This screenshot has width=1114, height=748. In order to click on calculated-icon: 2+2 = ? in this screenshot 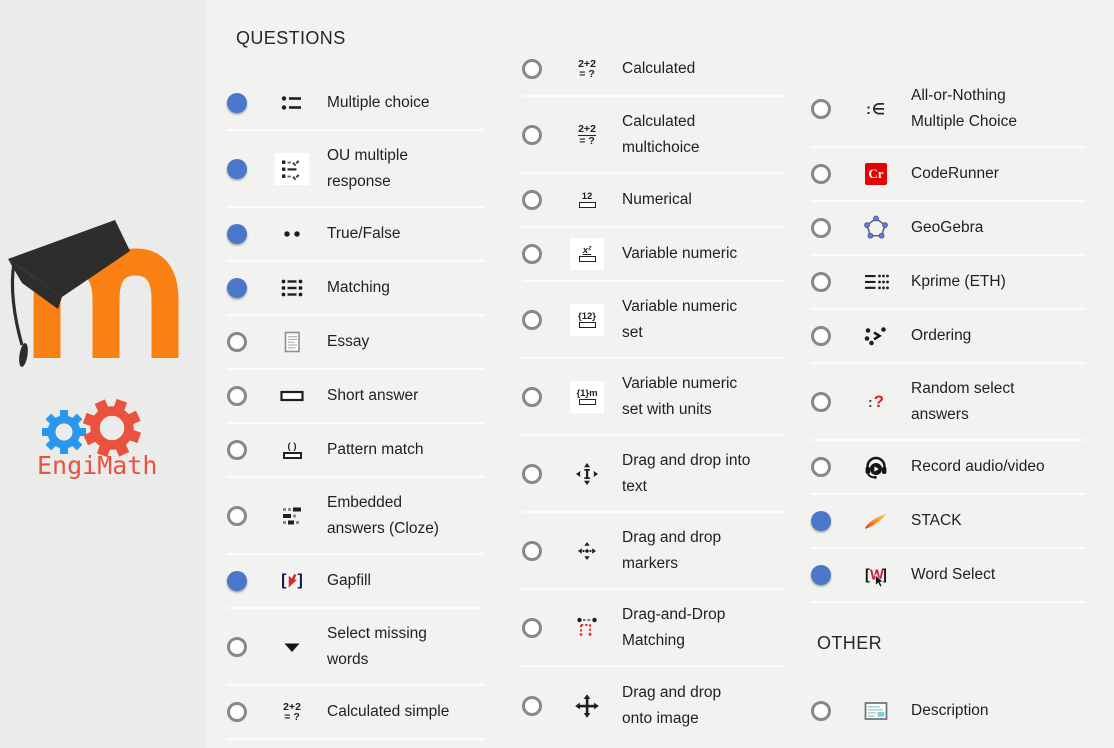, I will do `click(587, 69)`.